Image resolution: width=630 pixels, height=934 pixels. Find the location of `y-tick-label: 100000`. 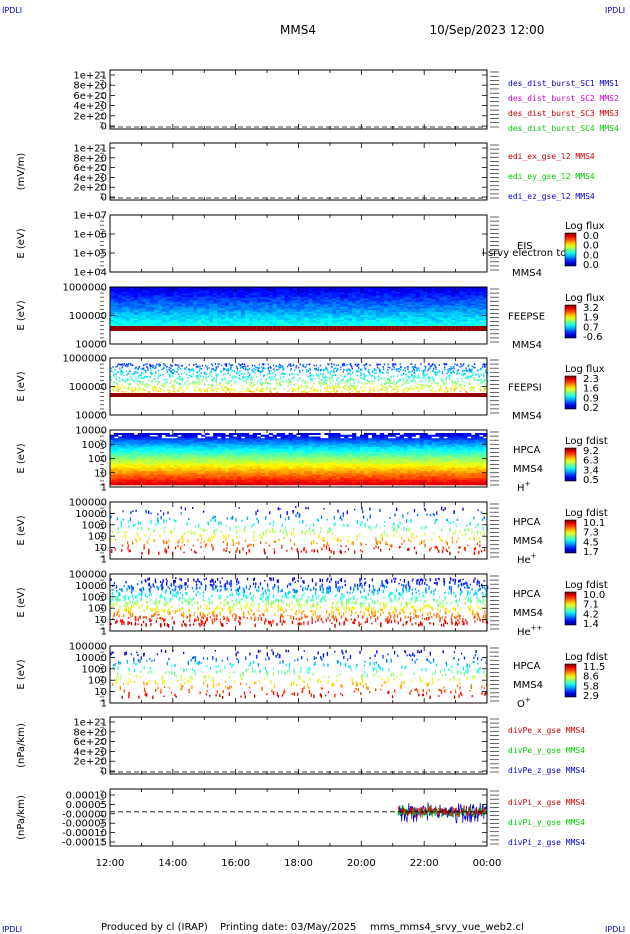

y-tick-label: 100000 is located at coordinates (88, 387).